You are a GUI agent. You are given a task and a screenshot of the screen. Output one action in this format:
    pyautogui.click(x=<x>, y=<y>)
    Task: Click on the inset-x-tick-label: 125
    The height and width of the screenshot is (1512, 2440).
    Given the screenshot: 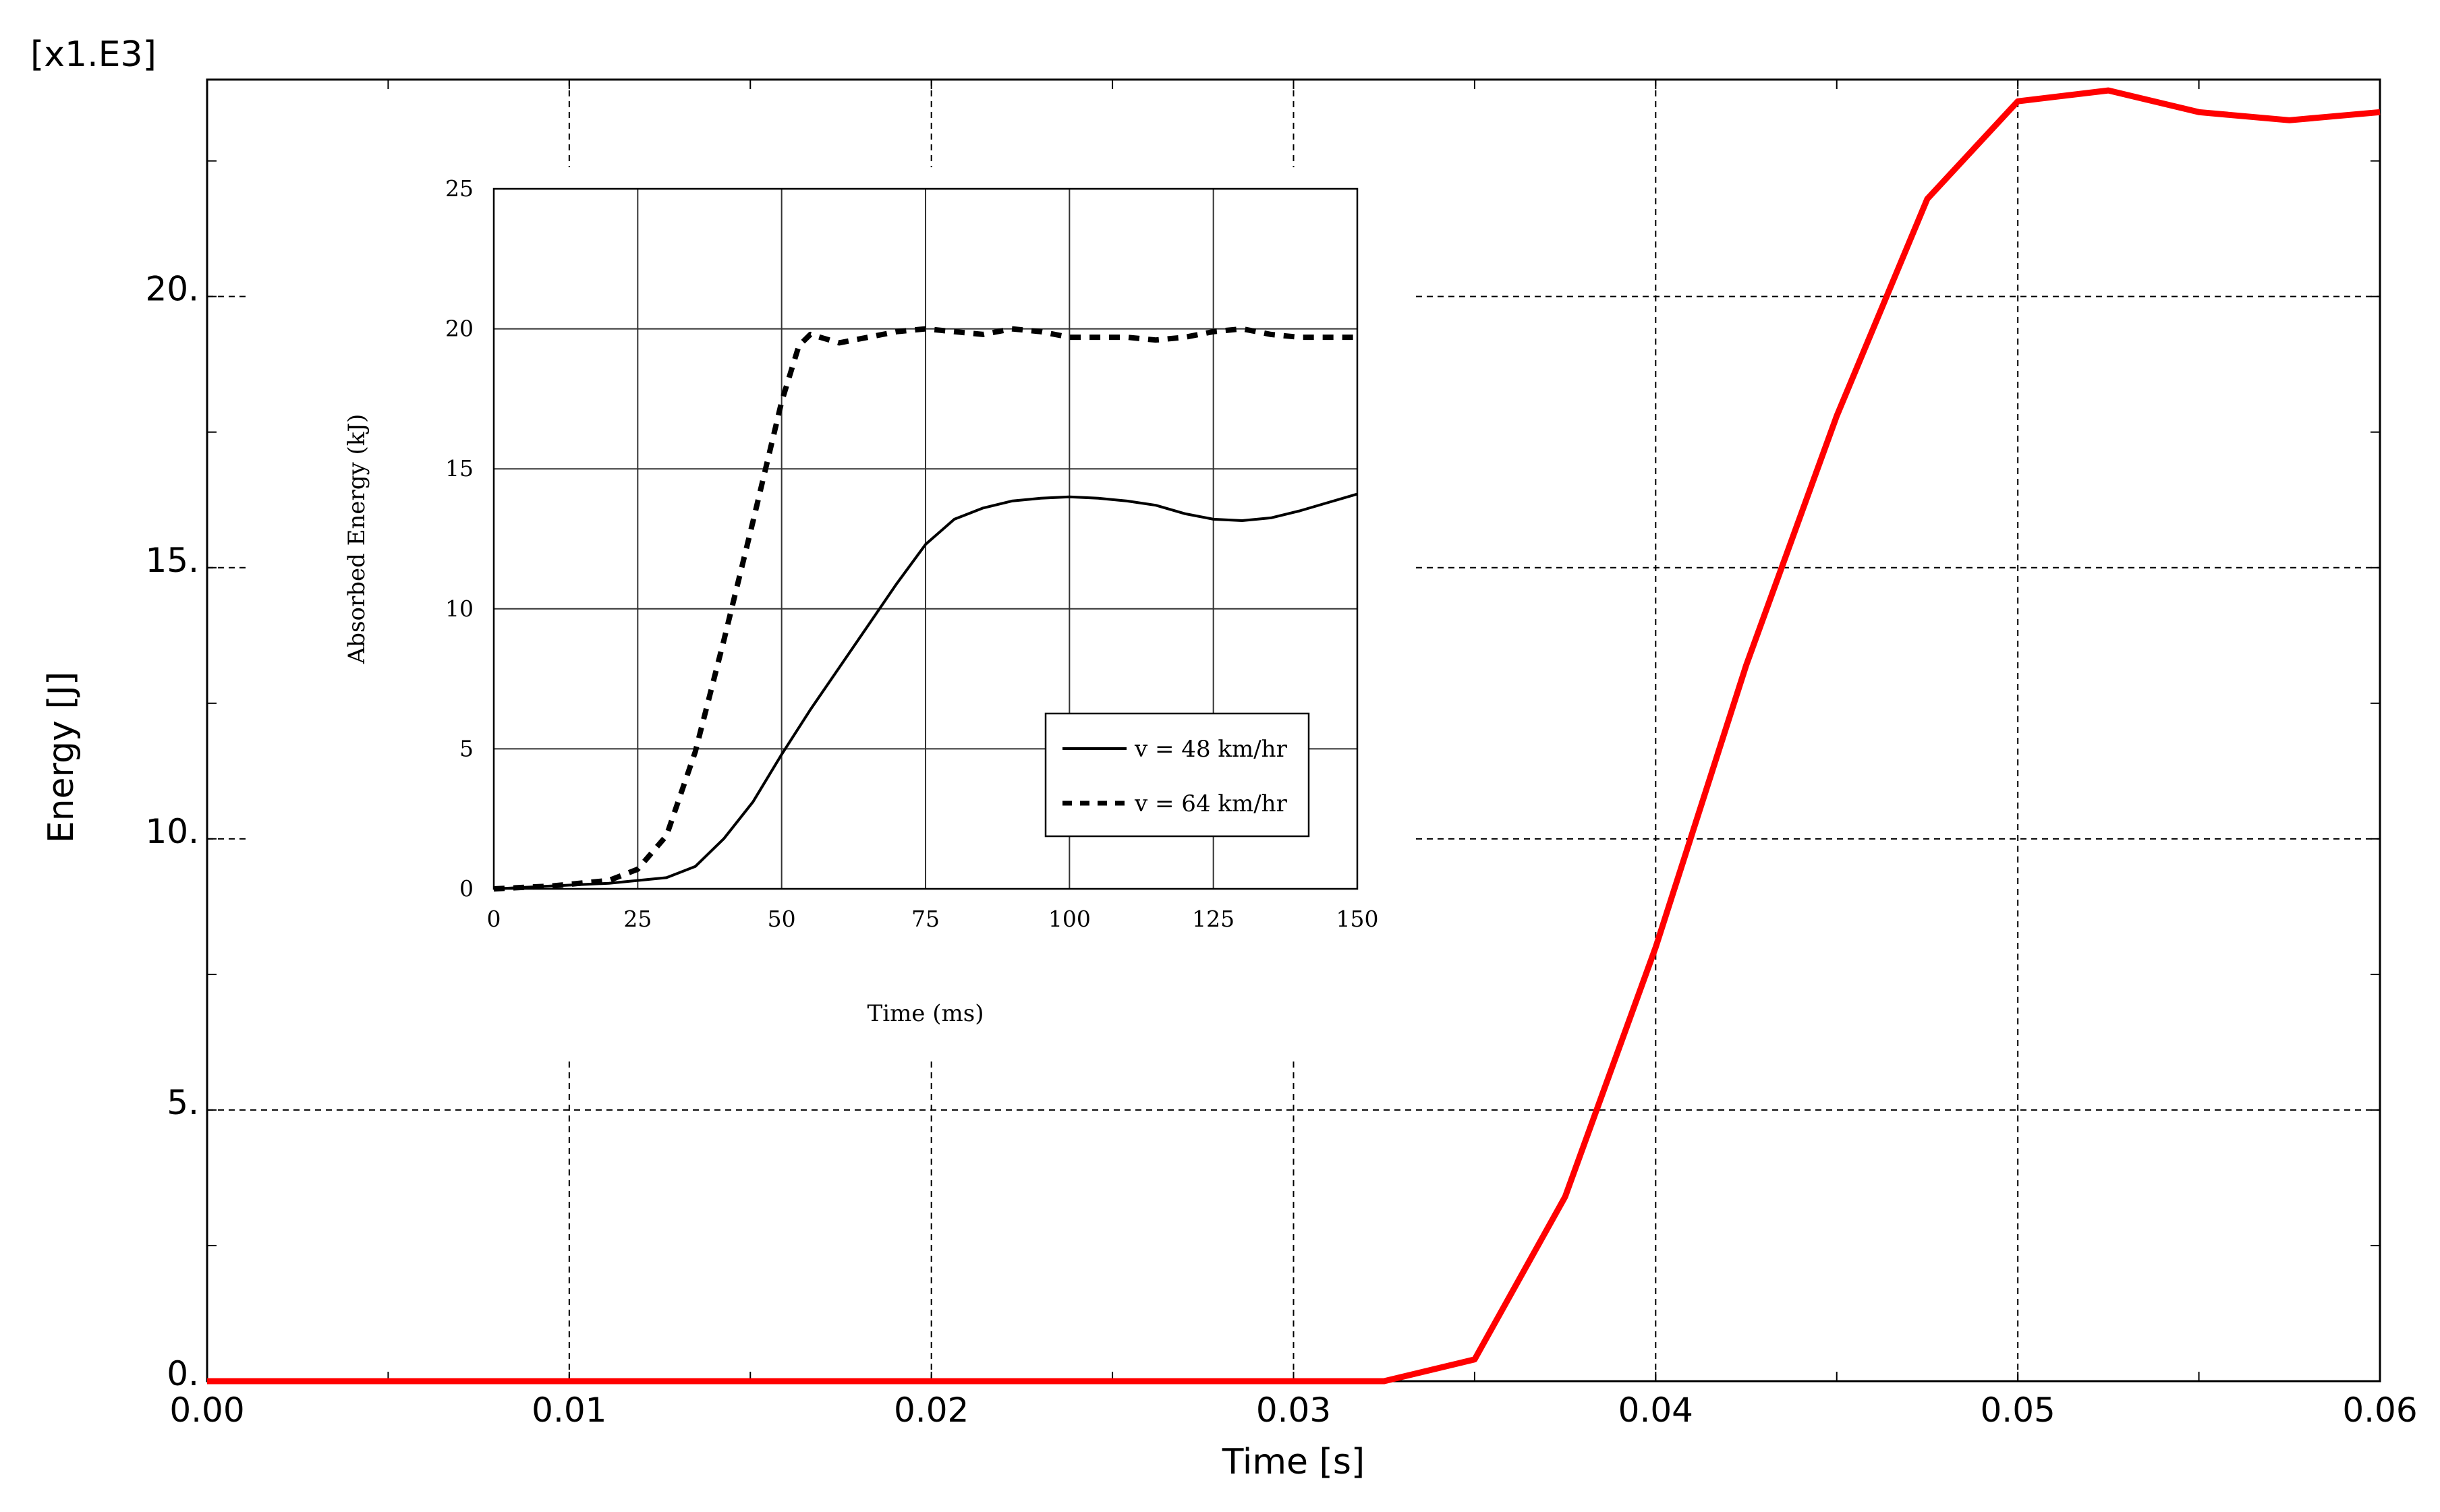 What is the action you would take?
    pyautogui.click(x=1213, y=919)
    